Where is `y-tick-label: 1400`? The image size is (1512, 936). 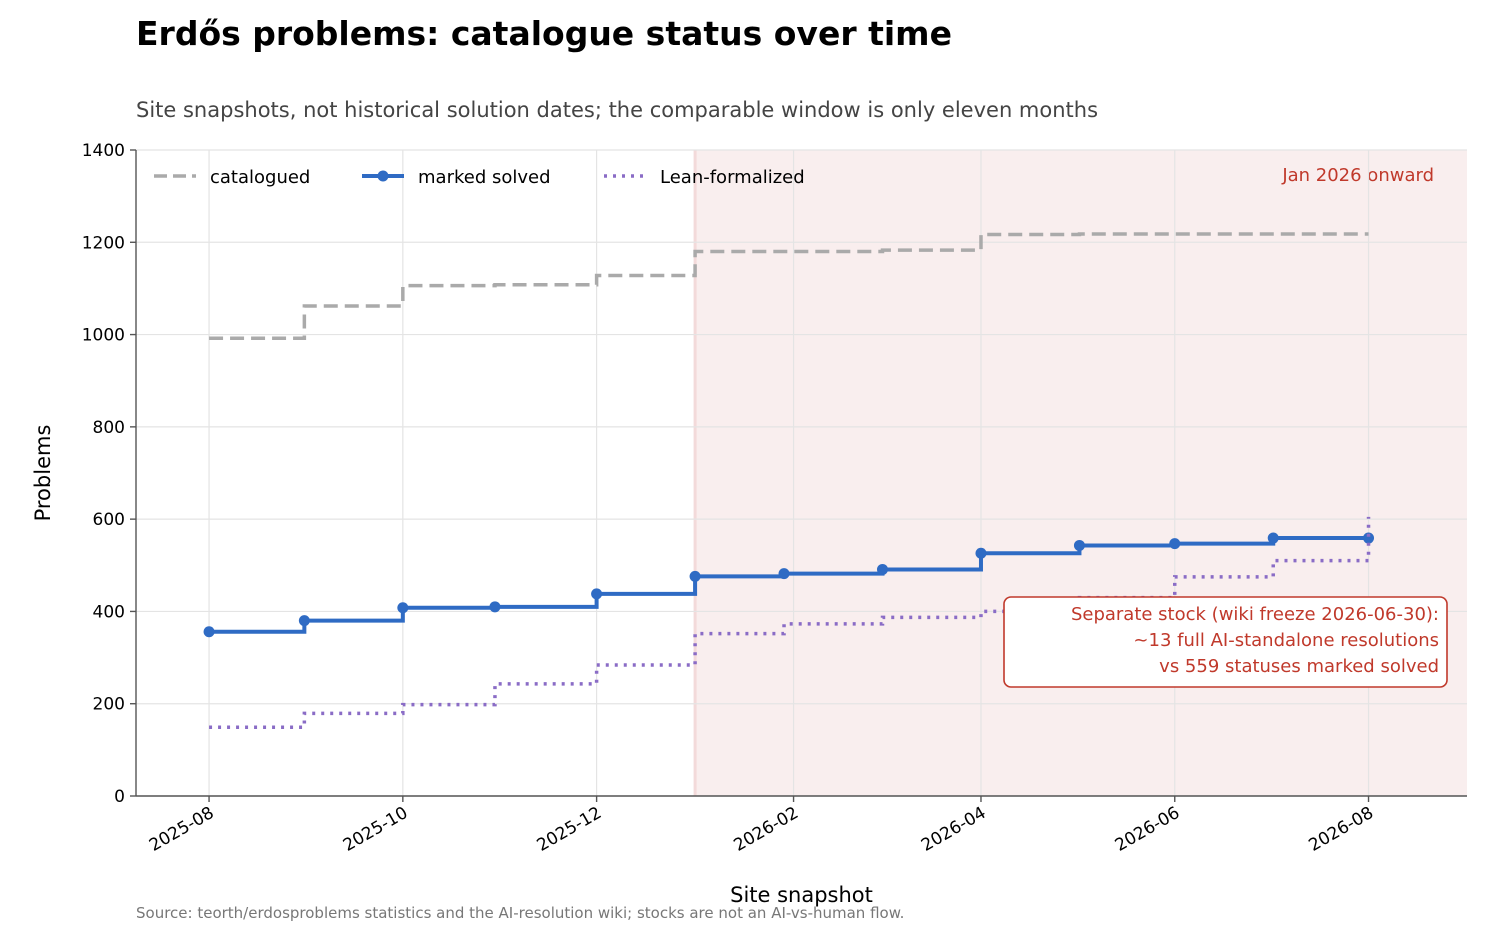
y-tick-label: 1400 is located at coordinates (103, 151).